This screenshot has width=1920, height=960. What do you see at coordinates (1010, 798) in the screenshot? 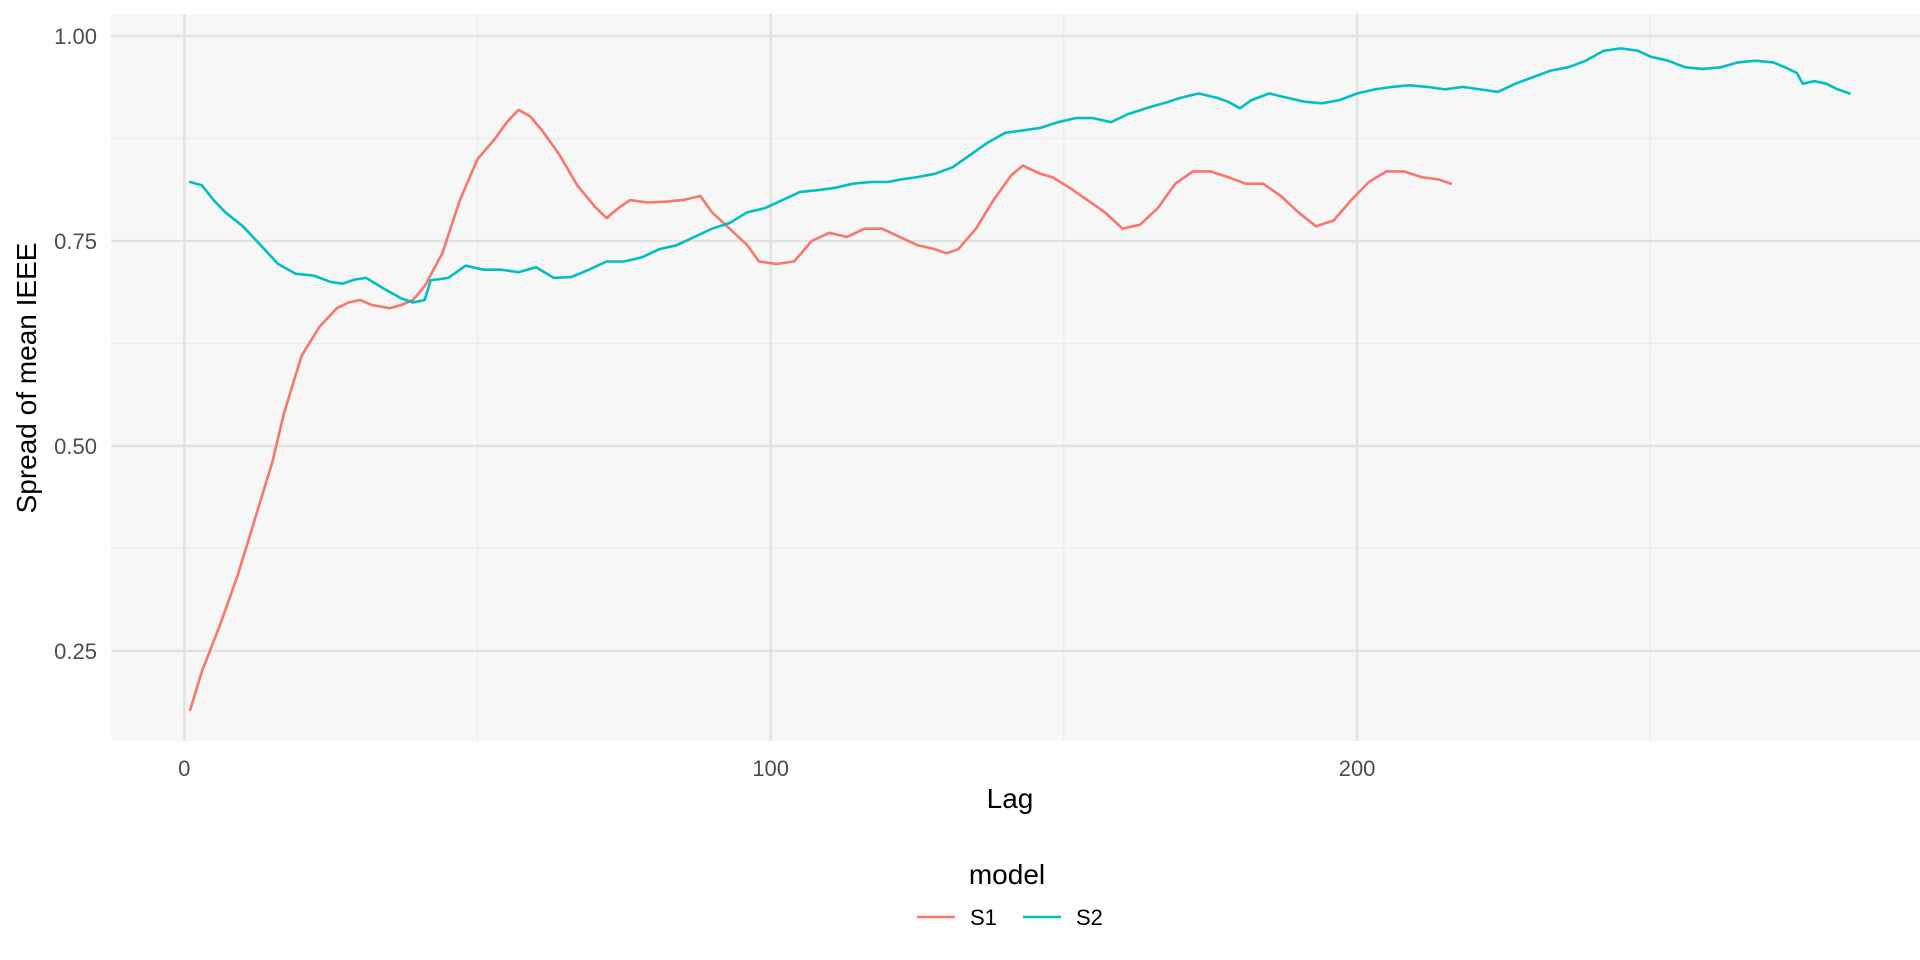
I see `x-axis-title: Lag` at bounding box center [1010, 798].